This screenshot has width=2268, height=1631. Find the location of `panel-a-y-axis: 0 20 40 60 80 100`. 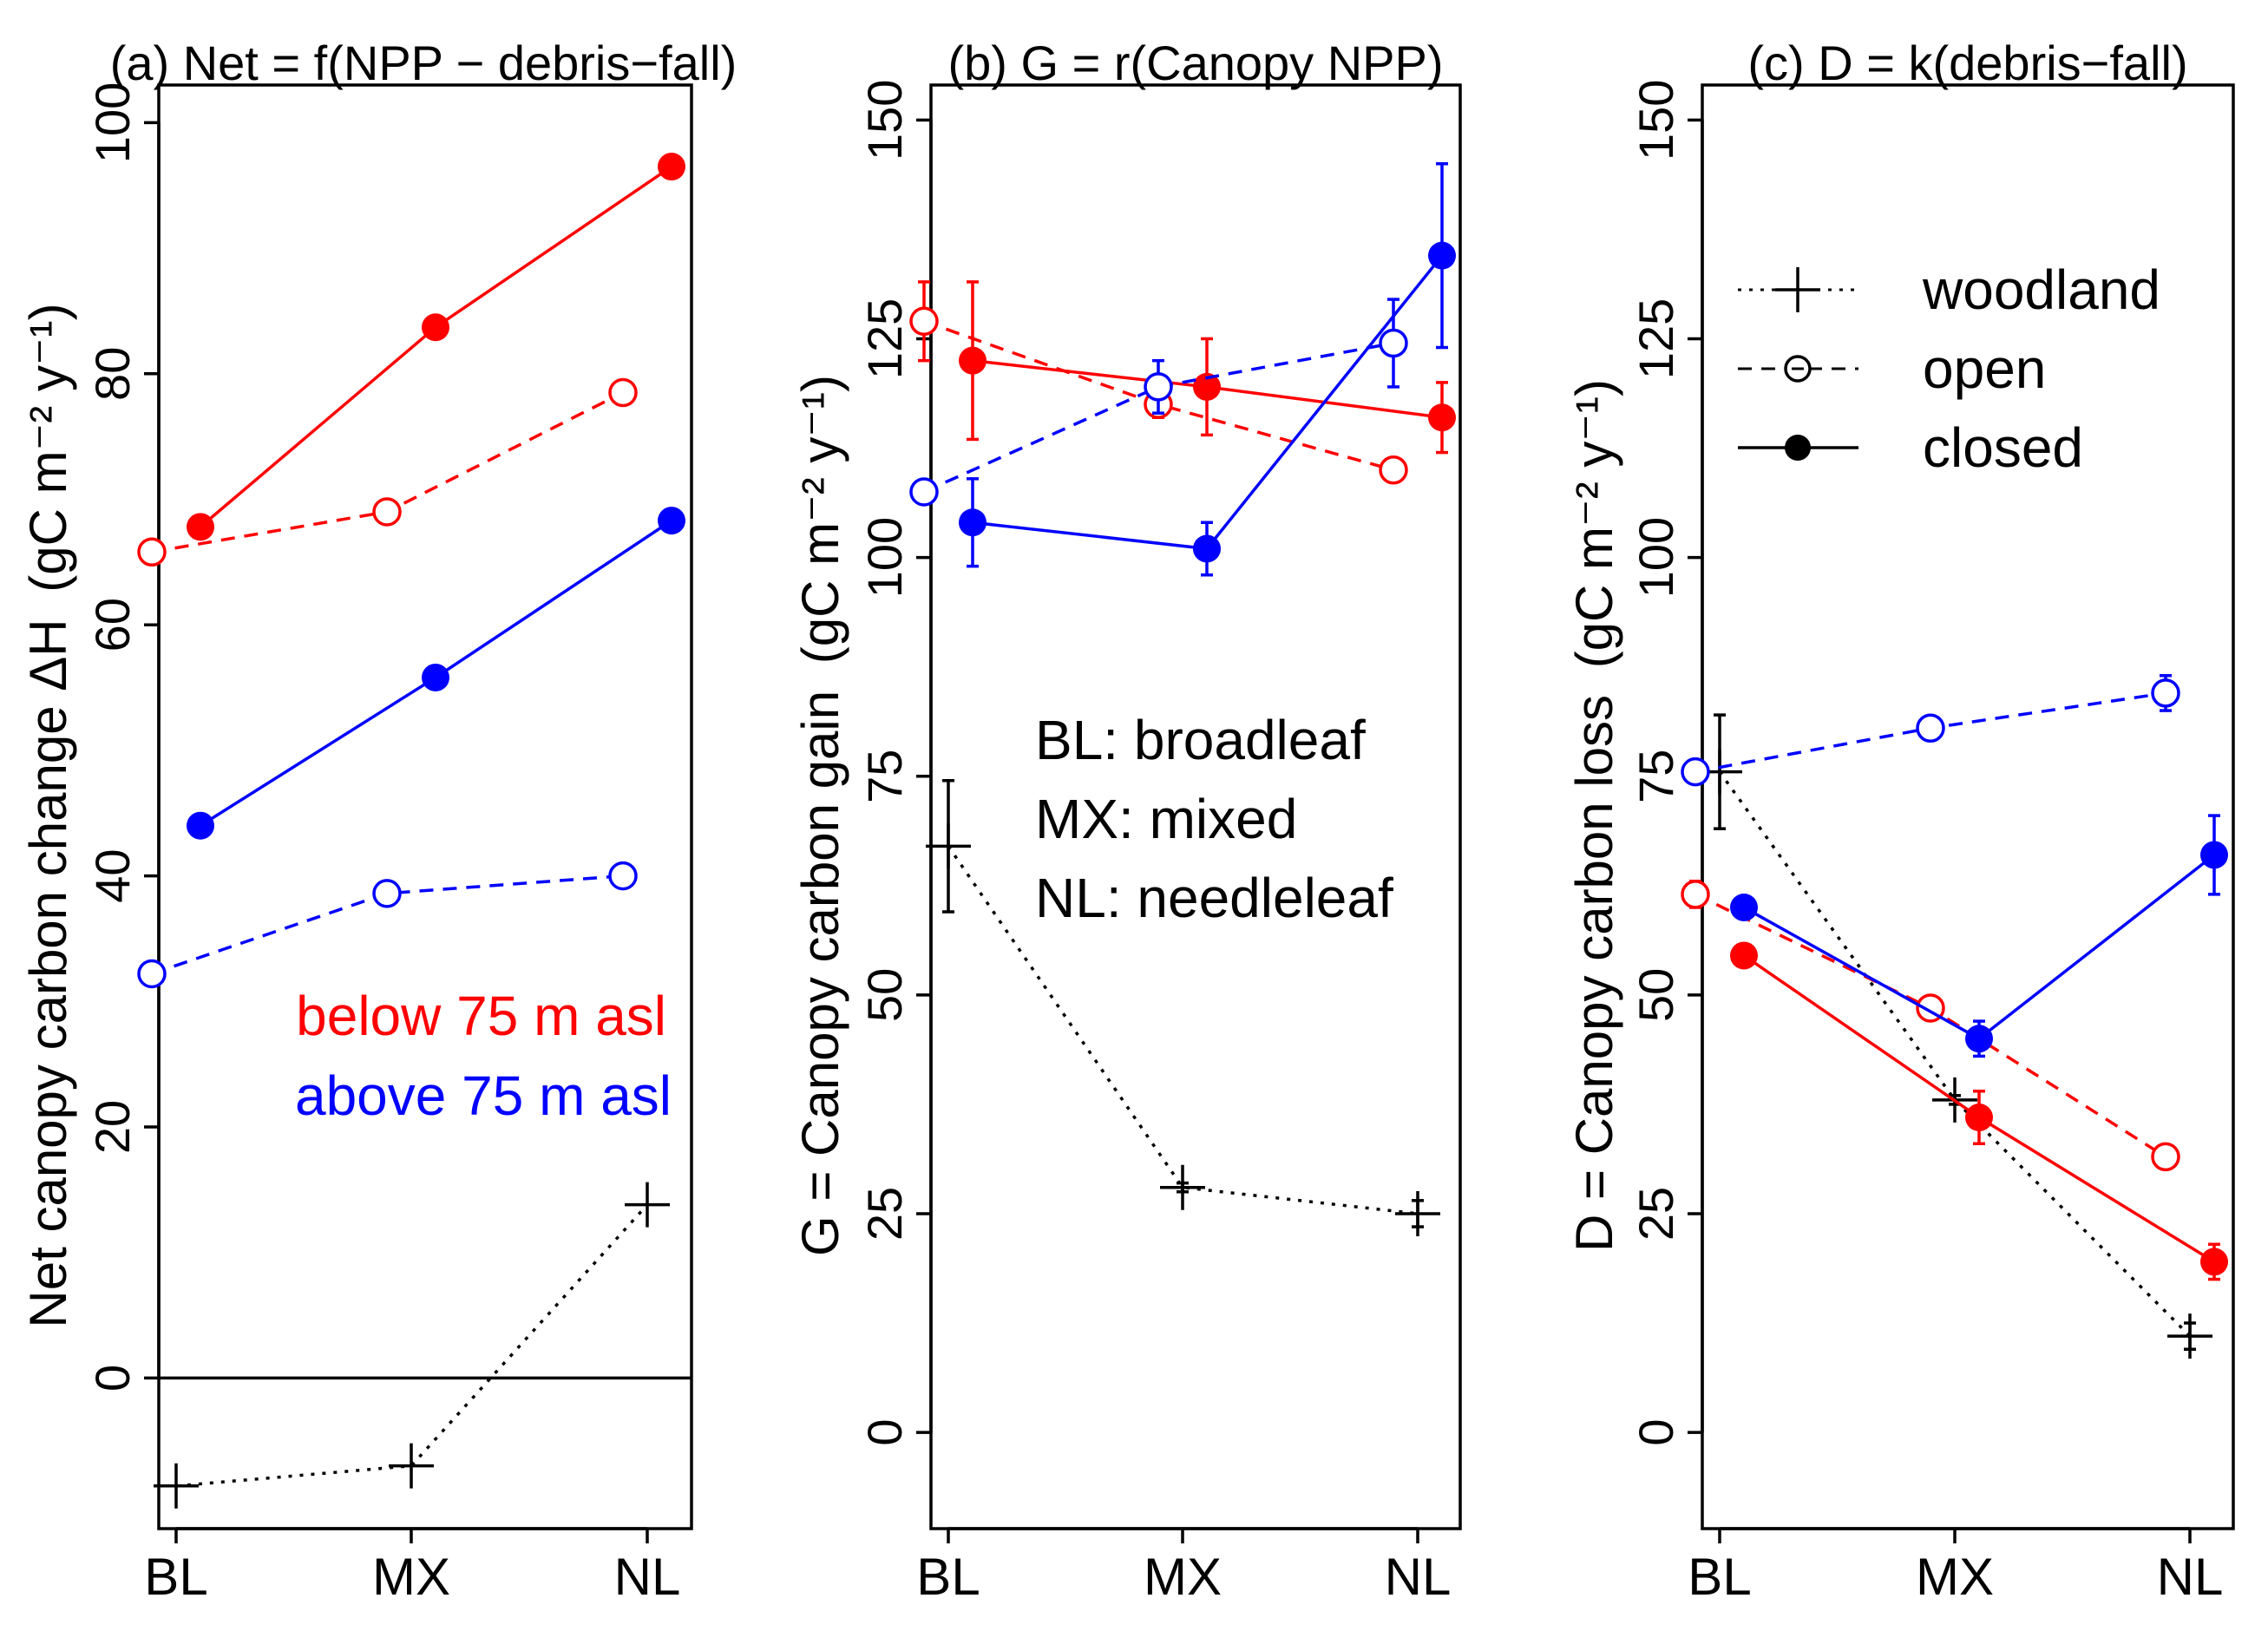

panel-a-y-axis: 0 20 40 60 80 100 is located at coordinates (123, 737).